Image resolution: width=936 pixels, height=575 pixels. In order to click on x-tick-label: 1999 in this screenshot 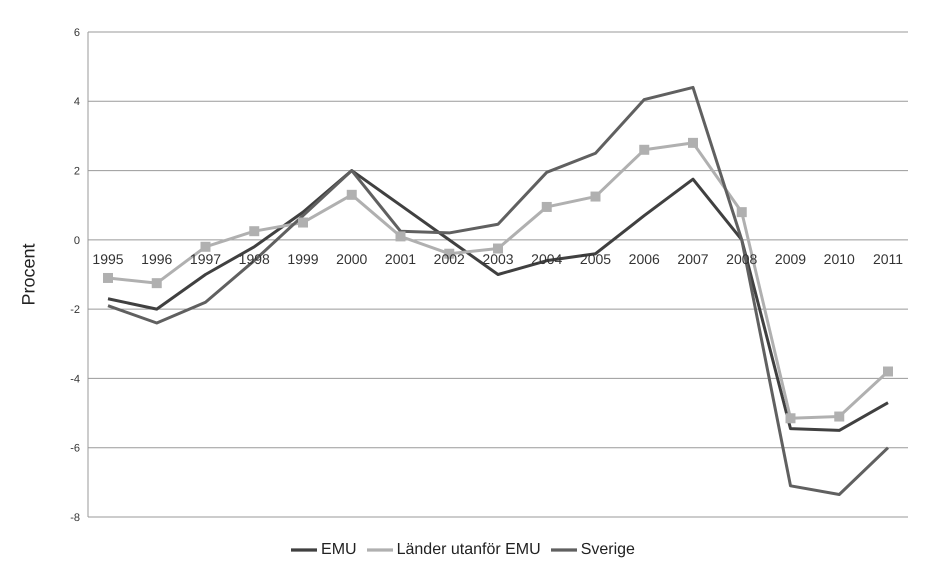, I will do `click(303, 258)`.